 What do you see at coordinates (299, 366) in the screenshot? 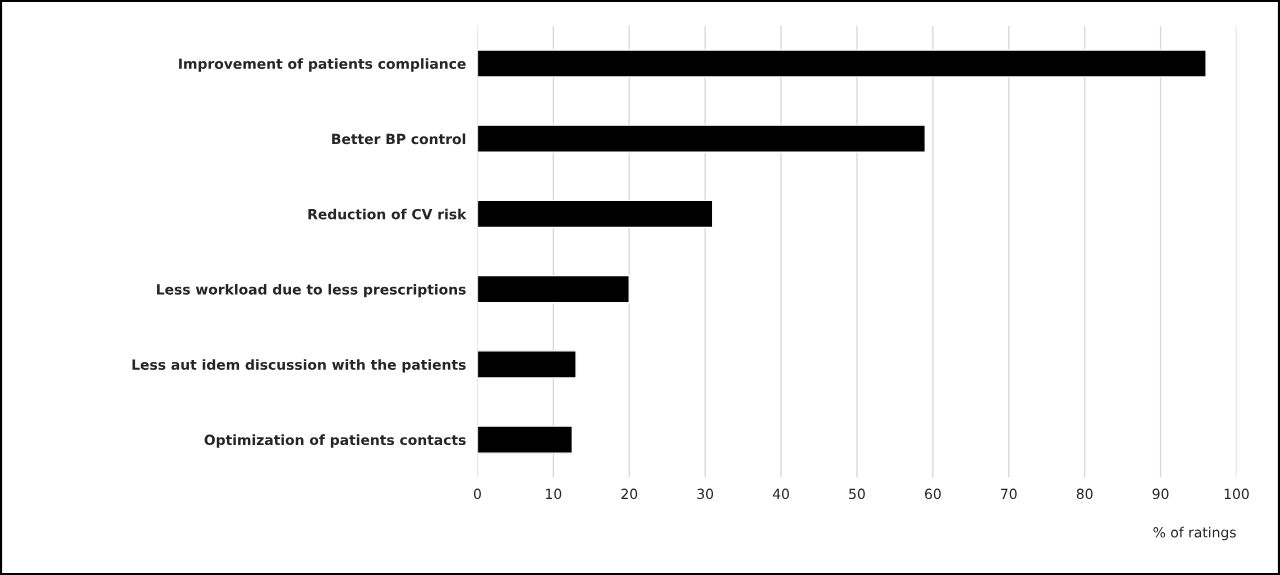
I see `y-tick-label: Less aut idem discussion with the patients` at bounding box center [299, 366].